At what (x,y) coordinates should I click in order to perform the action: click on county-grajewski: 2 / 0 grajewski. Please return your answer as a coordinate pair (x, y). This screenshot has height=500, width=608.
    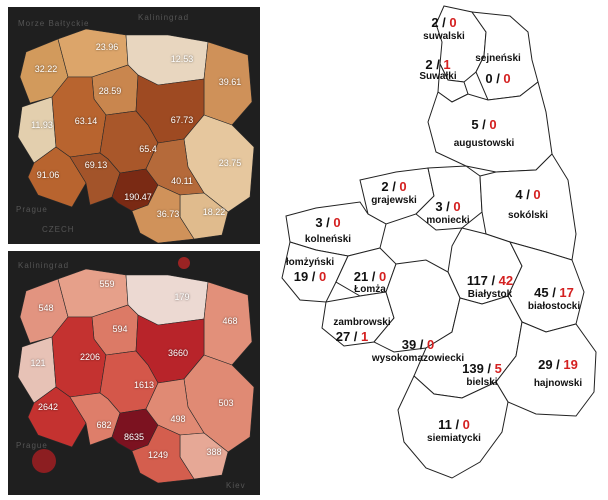
    Looking at the image, I should click on (394, 192).